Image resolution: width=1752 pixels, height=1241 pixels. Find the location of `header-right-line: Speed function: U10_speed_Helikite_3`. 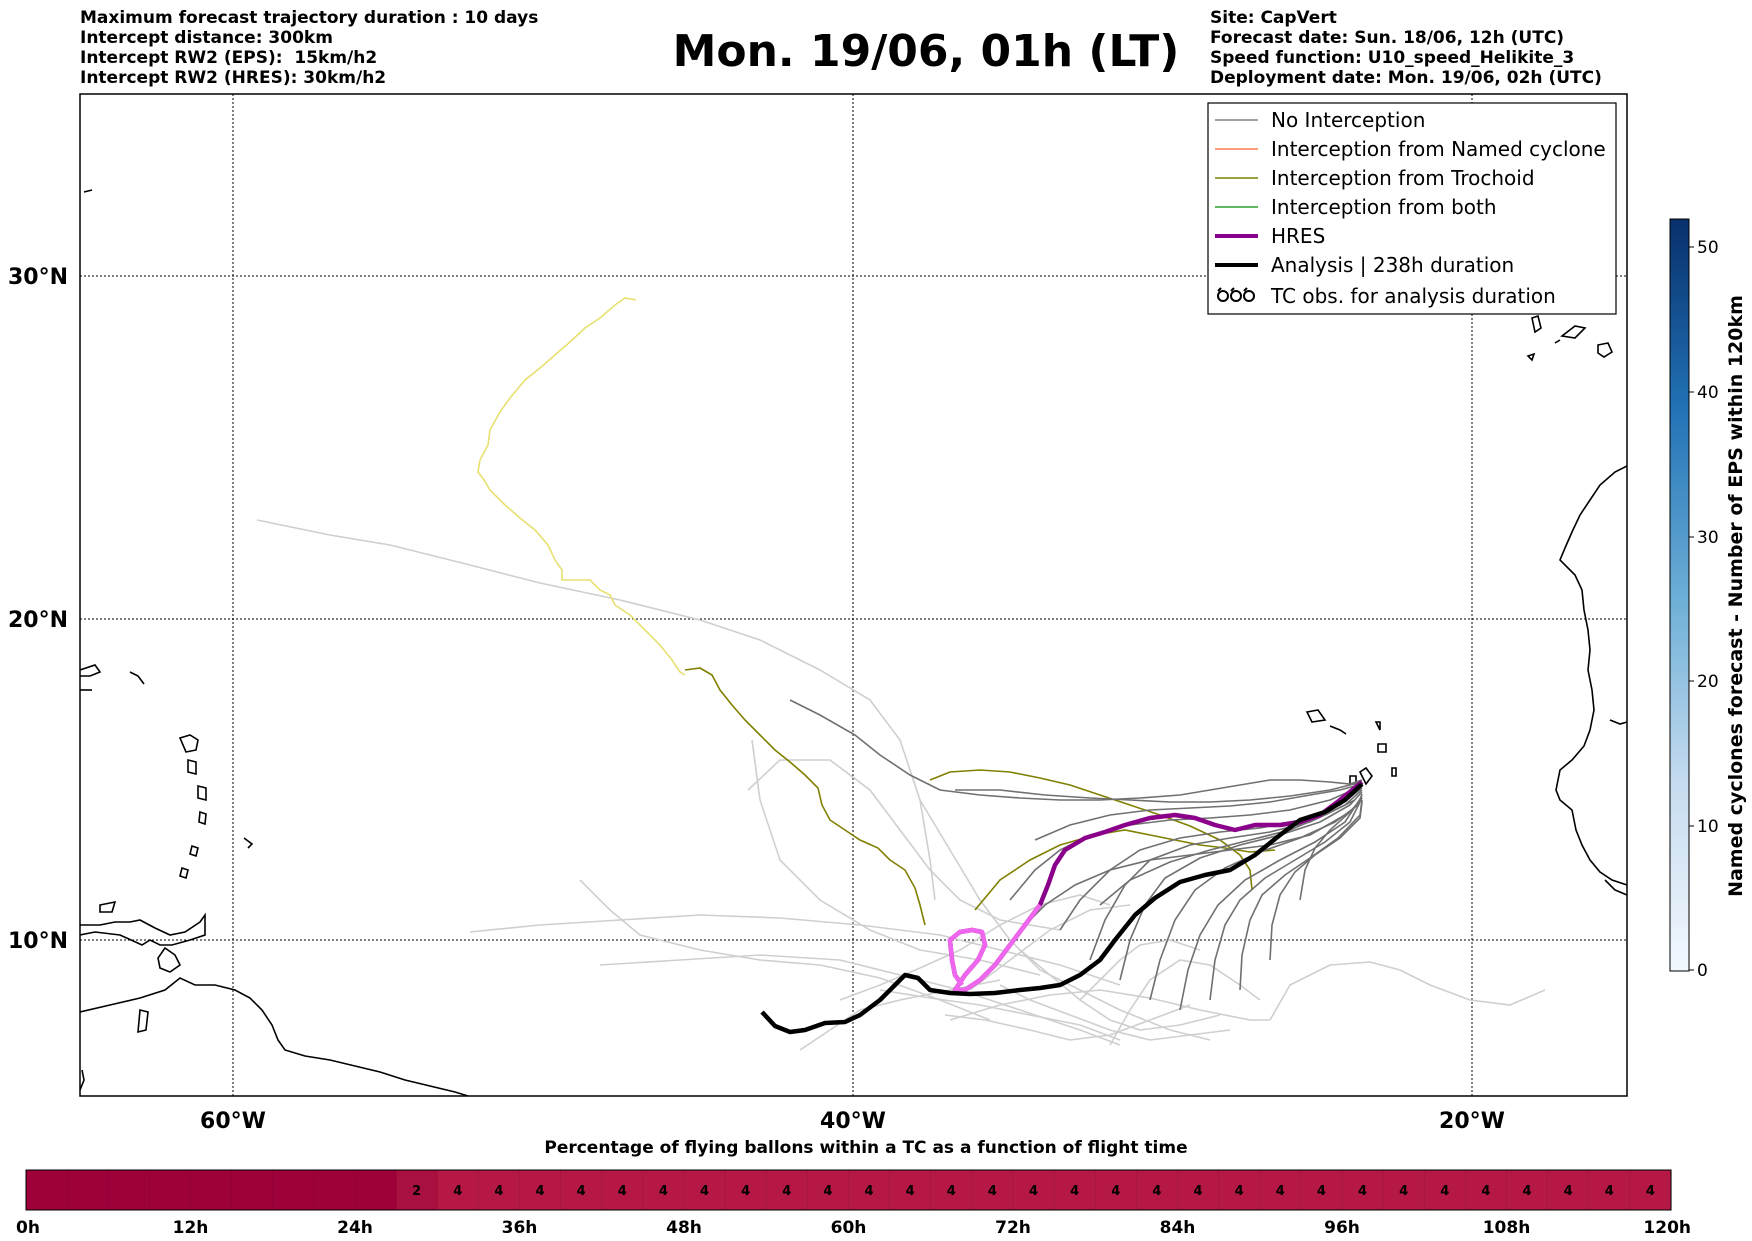

header-right-line: Speed function: U10_speed_Helikite_3 is located at coordinates (1392, 58).